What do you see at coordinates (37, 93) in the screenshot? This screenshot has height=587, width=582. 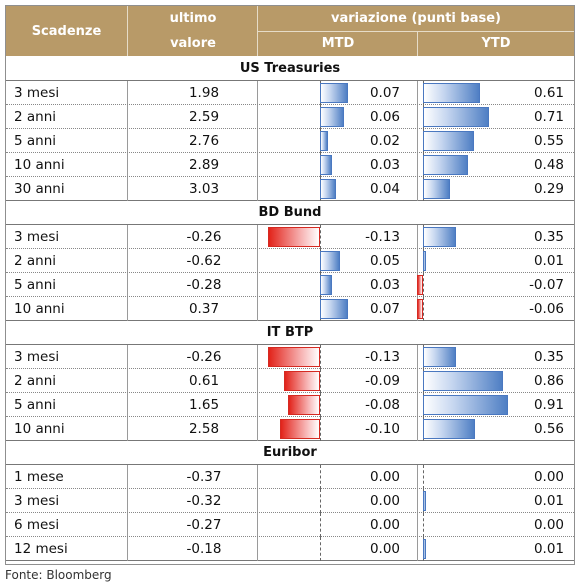 I see `maturity-label: 3 mesi` at bounding box center [37, 93].